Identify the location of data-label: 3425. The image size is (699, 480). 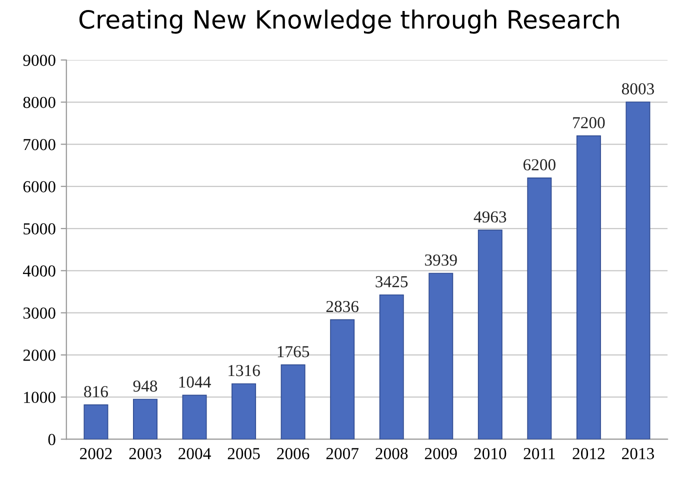
(392, 282).